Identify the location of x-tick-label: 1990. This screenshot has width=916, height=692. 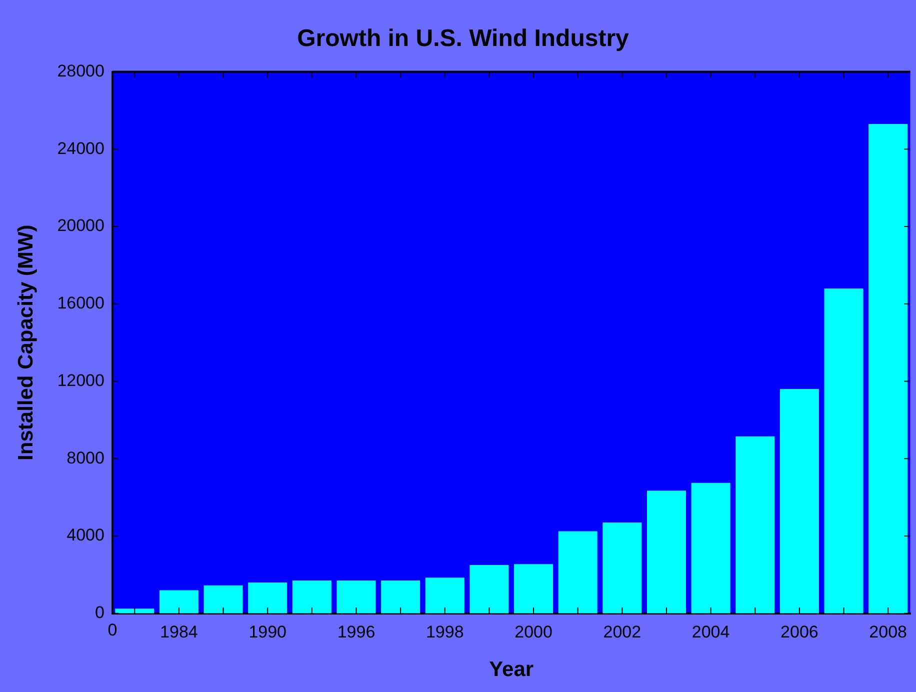
(267, 632).